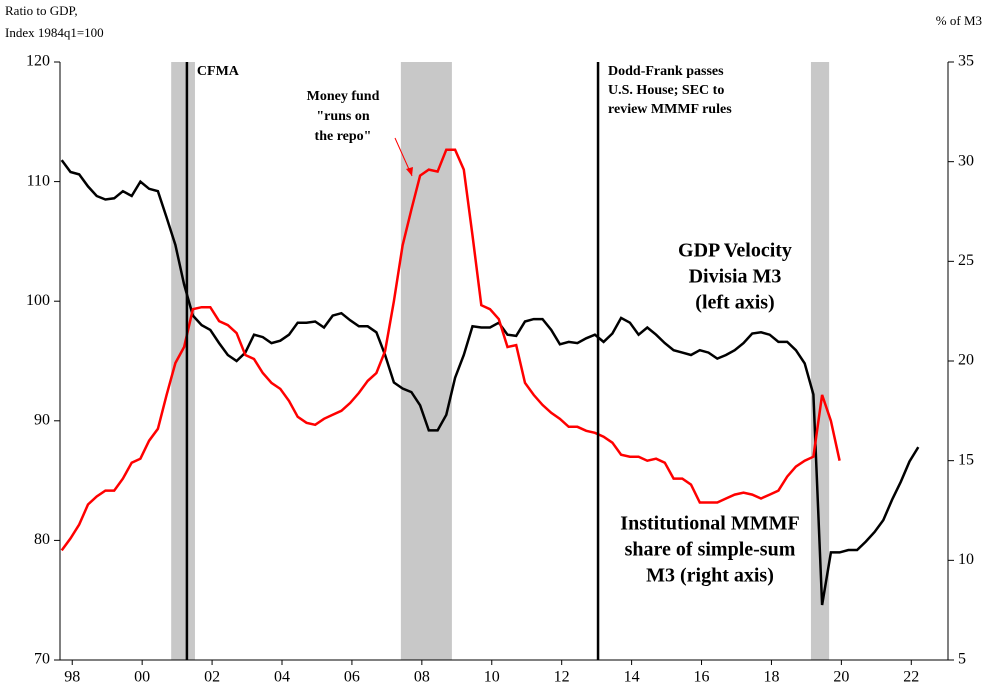  I want to click on y-tick-label: 80, so click(42, 539).